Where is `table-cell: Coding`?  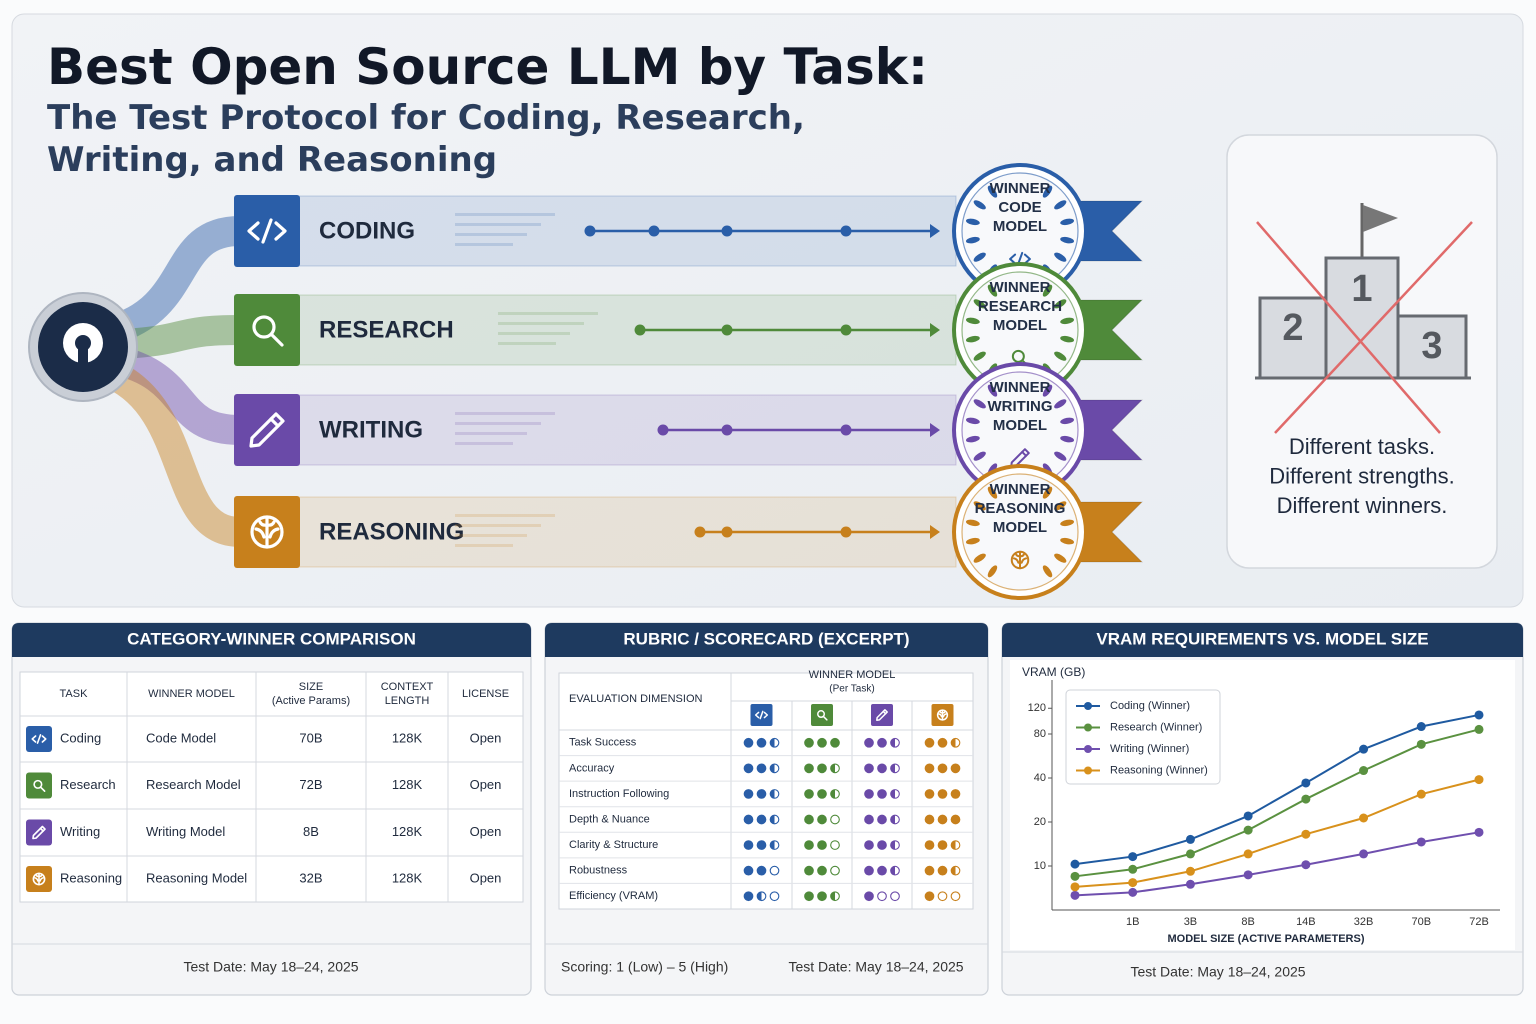
table-cell: Coding is located at coordinates (80, 737).